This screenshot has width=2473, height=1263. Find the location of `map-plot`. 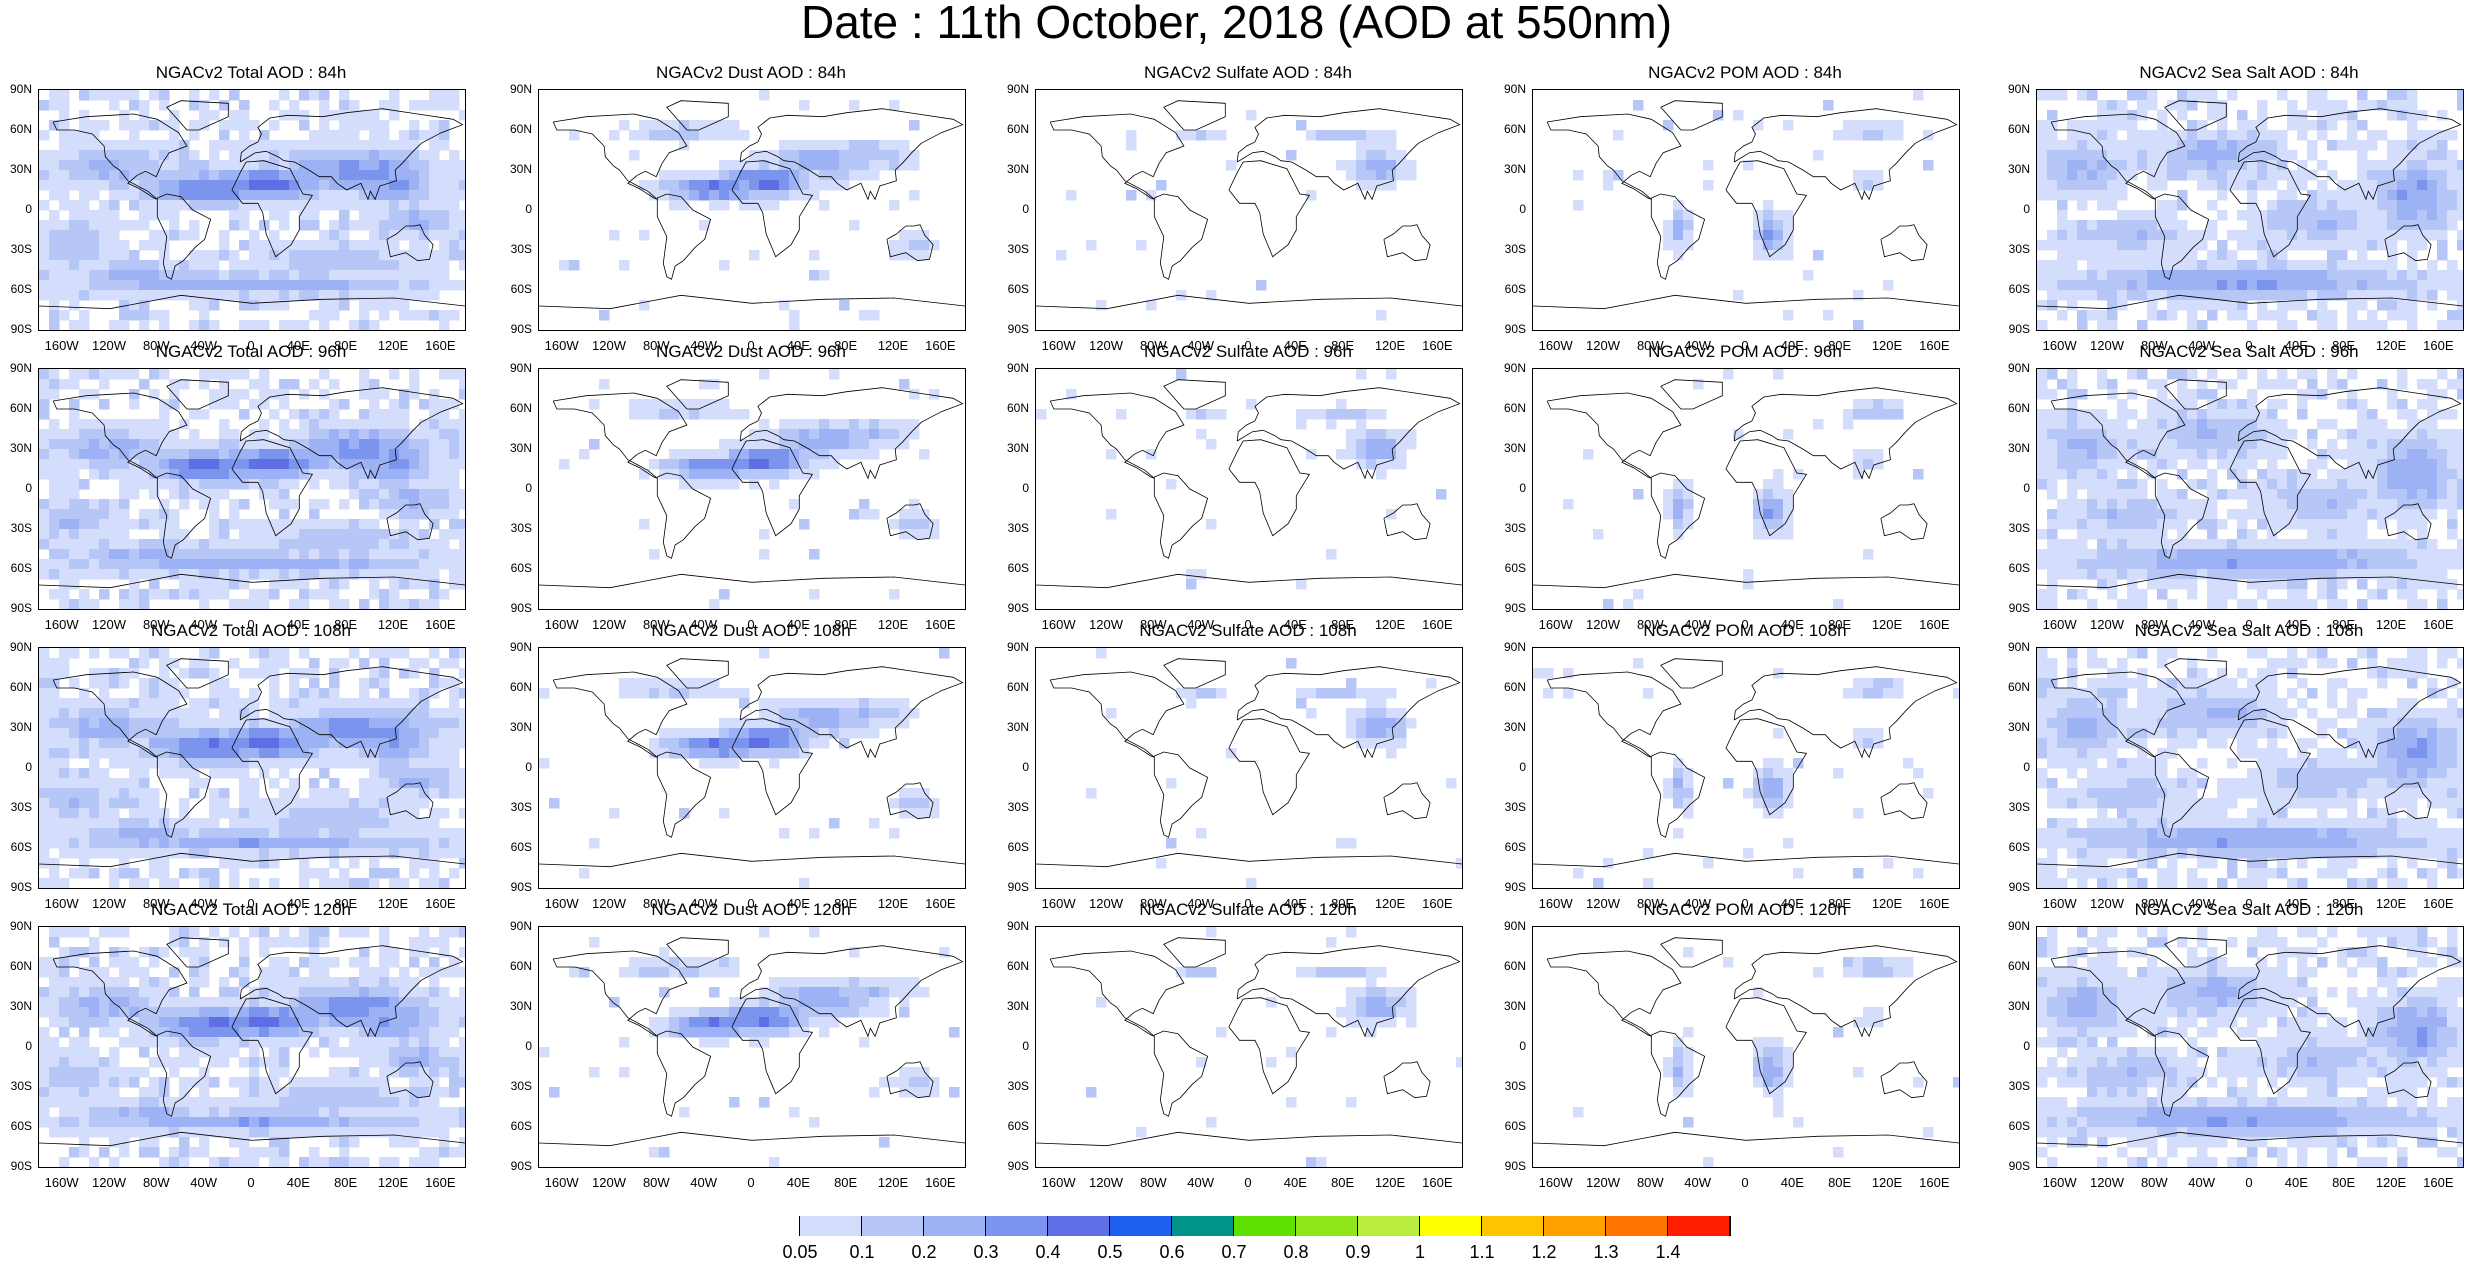

map-plot is located at coordinates (752, 210).